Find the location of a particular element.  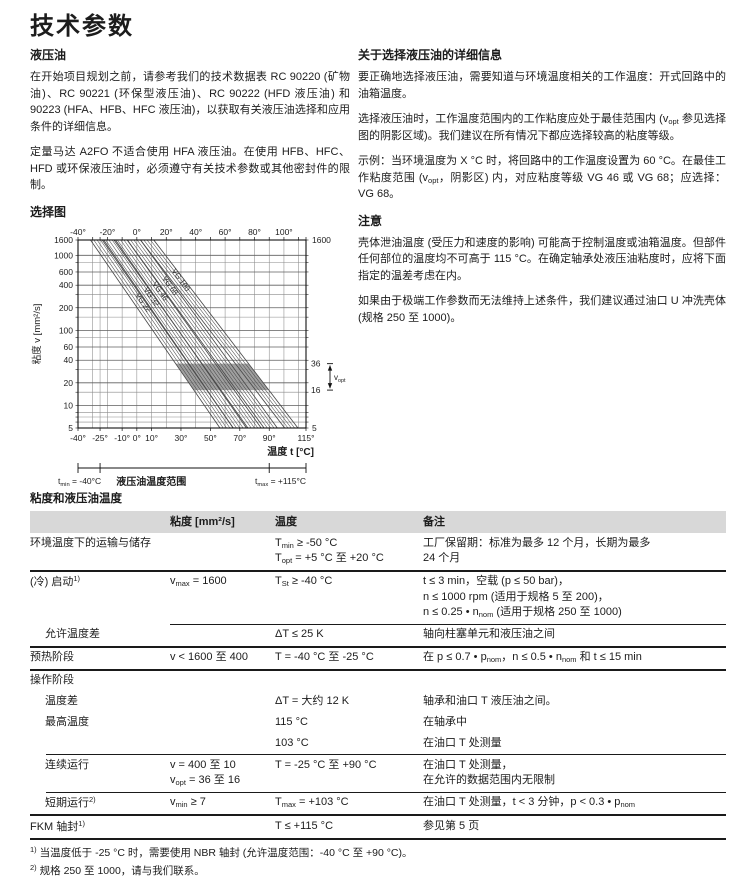

y-axis-tick-label: 60 is located at coordinates (69, 347).